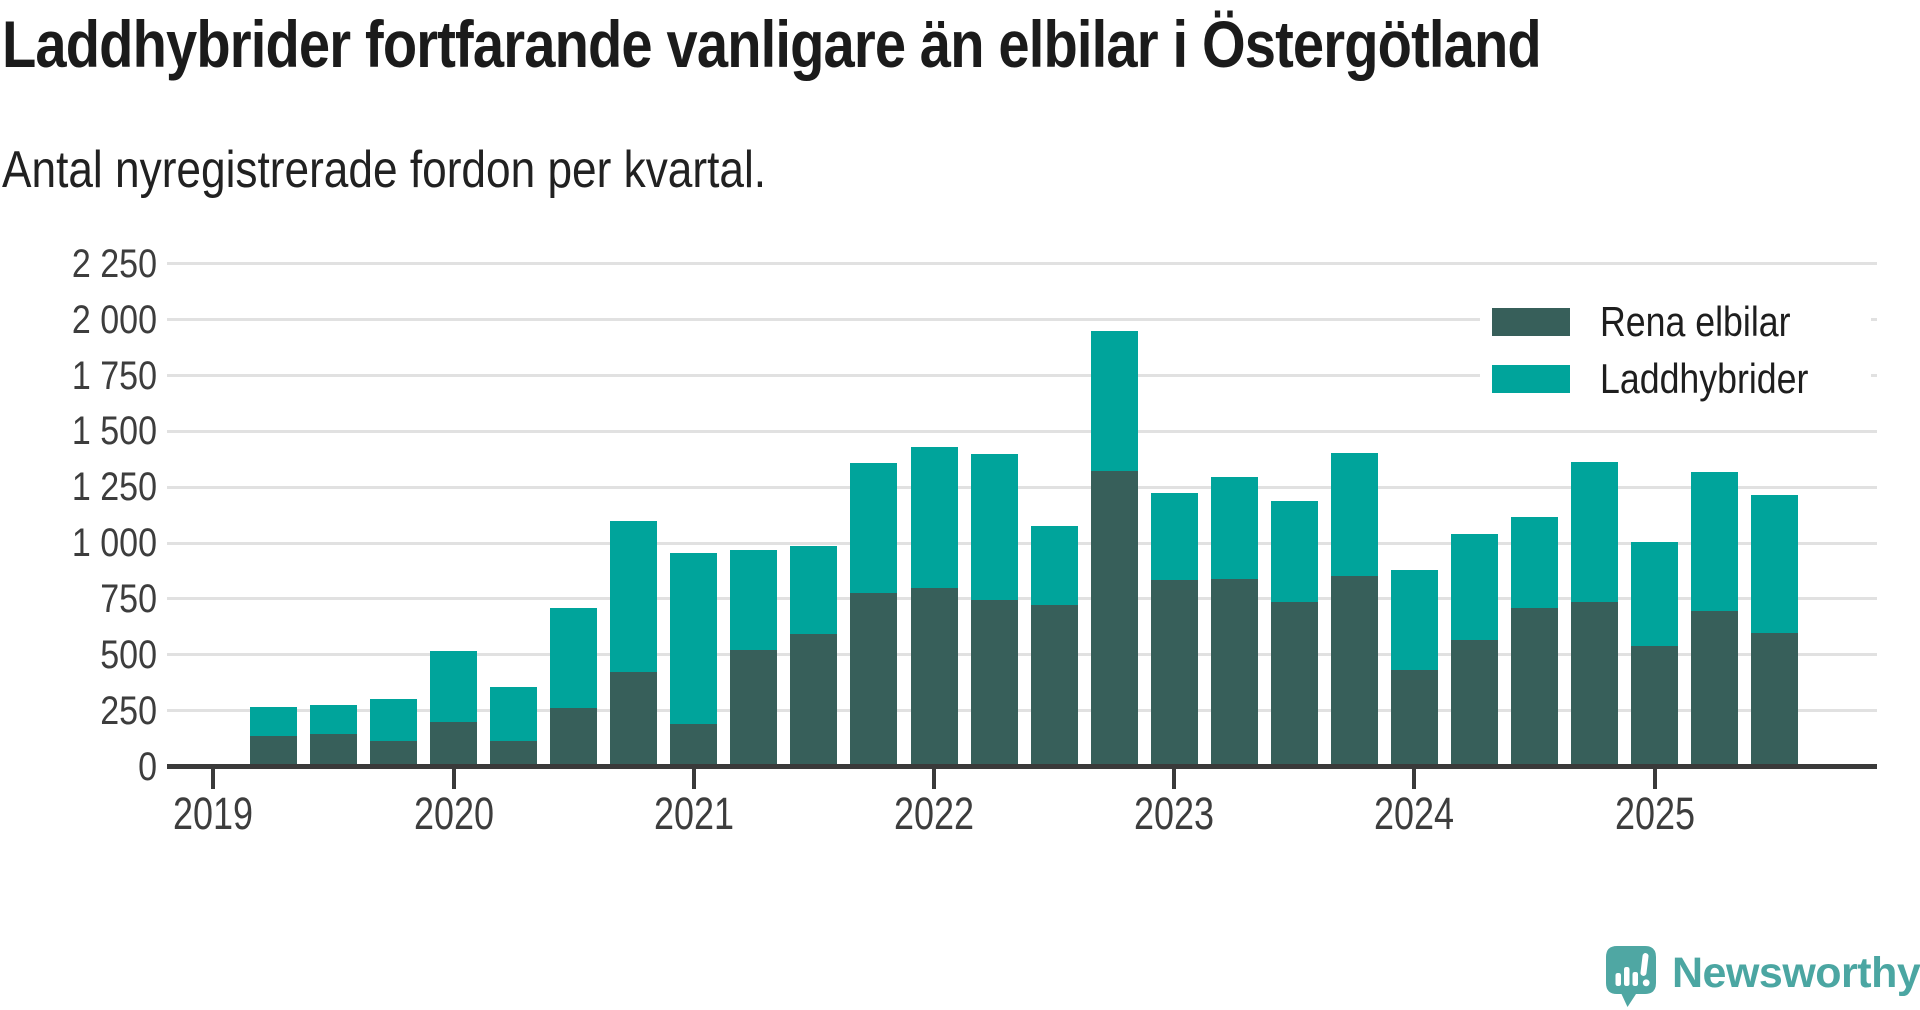  Describe the element at coordinates (1414, 718) in the screenshot. I see `bar-2024-Q1-rena-elbilar` at that location.